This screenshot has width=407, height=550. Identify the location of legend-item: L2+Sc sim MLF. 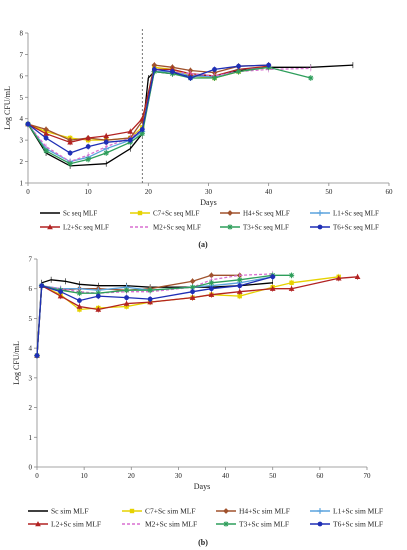
(64, 524).